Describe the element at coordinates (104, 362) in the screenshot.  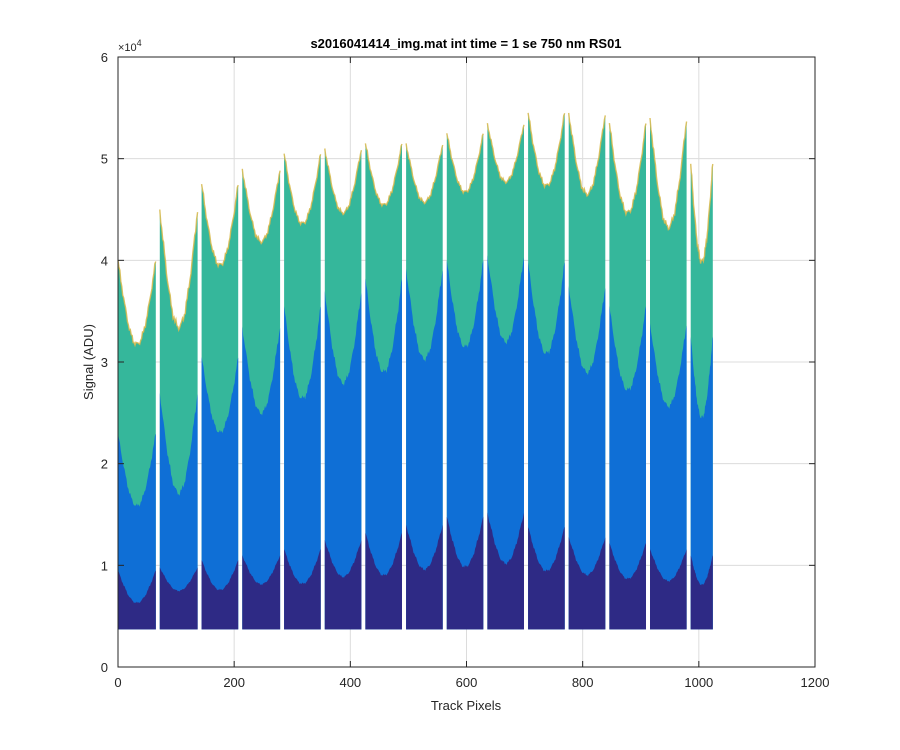
I see `y-tick-label: 3` at that location.